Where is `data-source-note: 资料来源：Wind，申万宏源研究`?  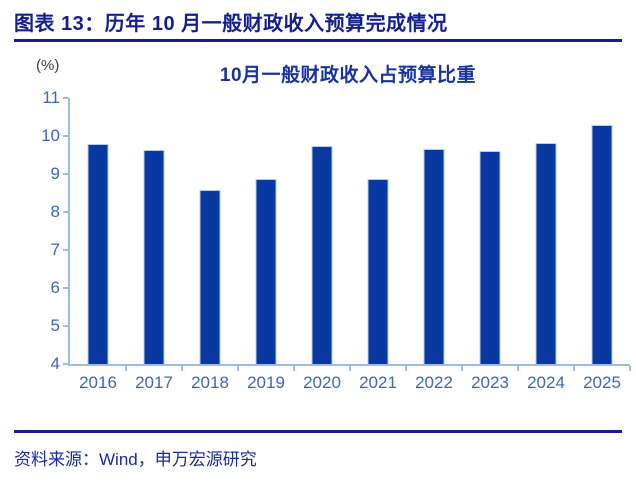
data-source-note: 资料来源：Wind，申万宏源研究 is located at coordinates (135, 459).